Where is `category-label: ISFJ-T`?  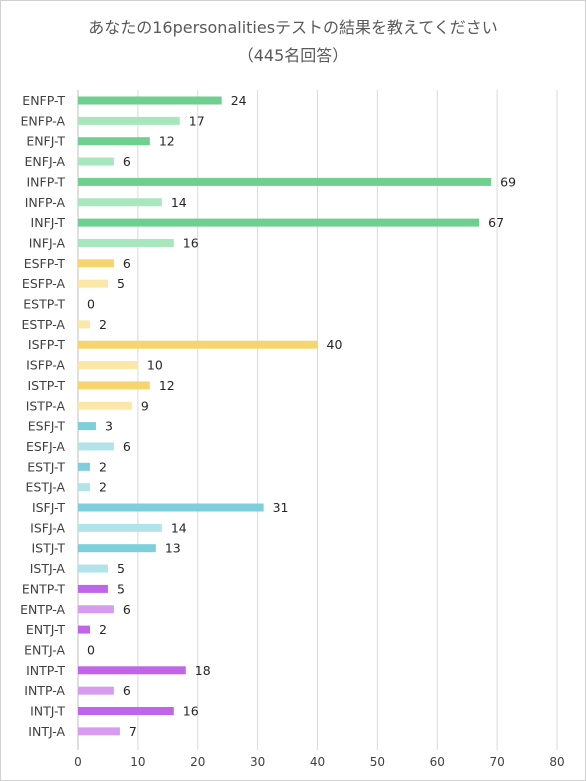
category-label: ISFJ-T is located at coordinates (48, 507).